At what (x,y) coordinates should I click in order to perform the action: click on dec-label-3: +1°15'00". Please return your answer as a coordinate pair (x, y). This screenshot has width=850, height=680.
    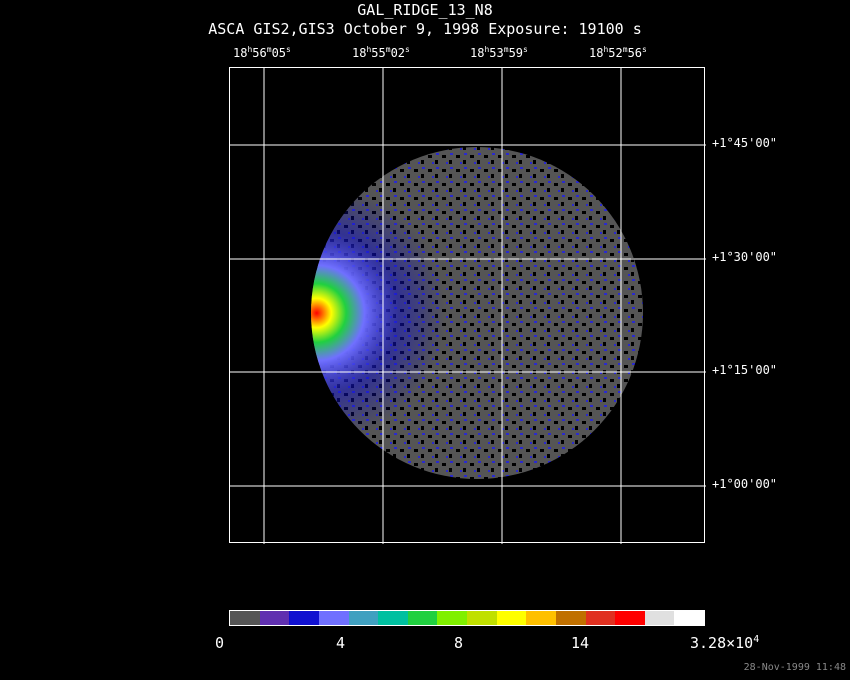
    Looking at the image, I should click on (745, 370).